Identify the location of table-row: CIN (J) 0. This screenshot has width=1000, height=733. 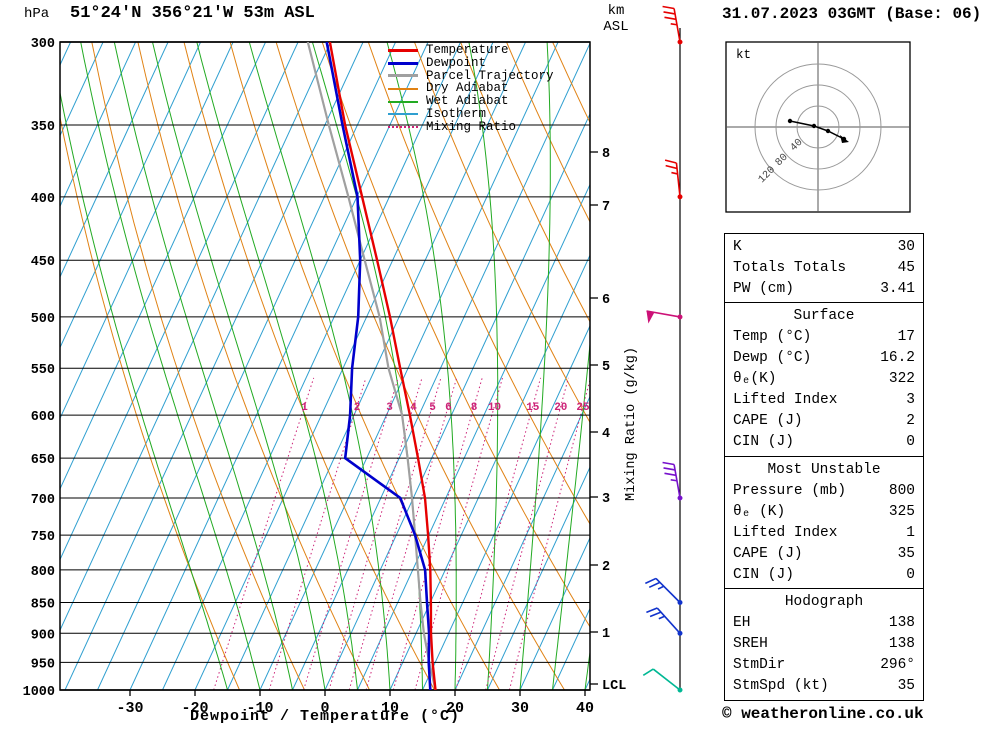
(824, 575).